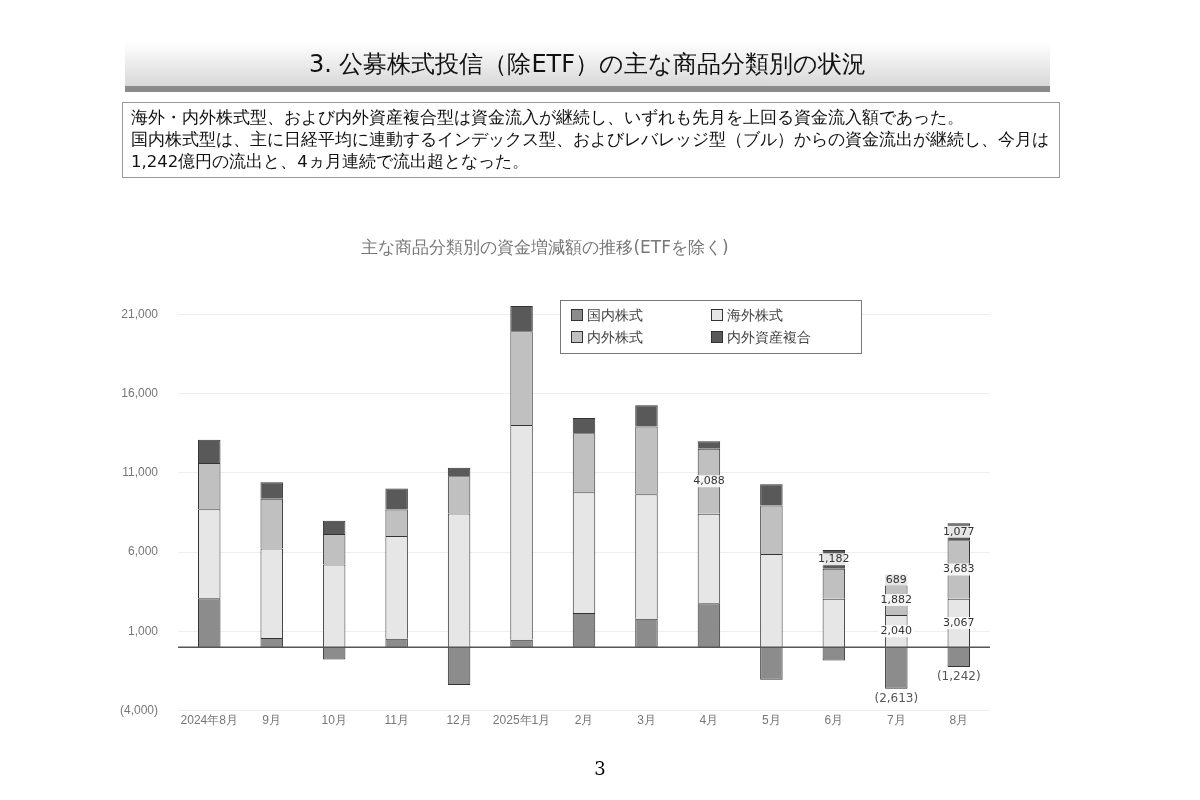  Describe the element at coordinates (548, 118) in the screenshot. I see `text: 海外・内外株式型、および内外資産複合型は資金流入が継続し、いずれも先月を上回る資金流入額であった。` at that location.